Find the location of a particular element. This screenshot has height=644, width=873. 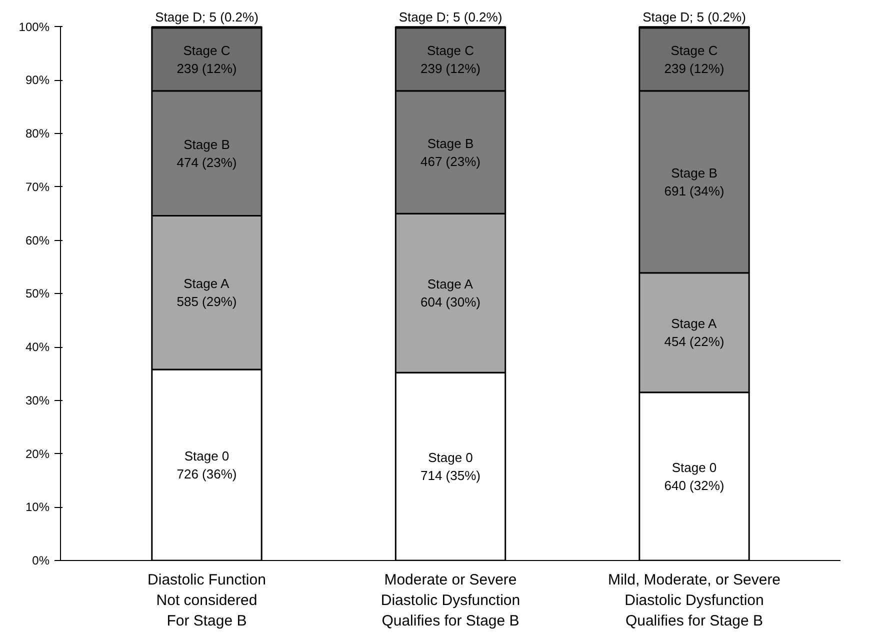

data-label: Stage B 691 (34%) is located at coordinates (694, 181).